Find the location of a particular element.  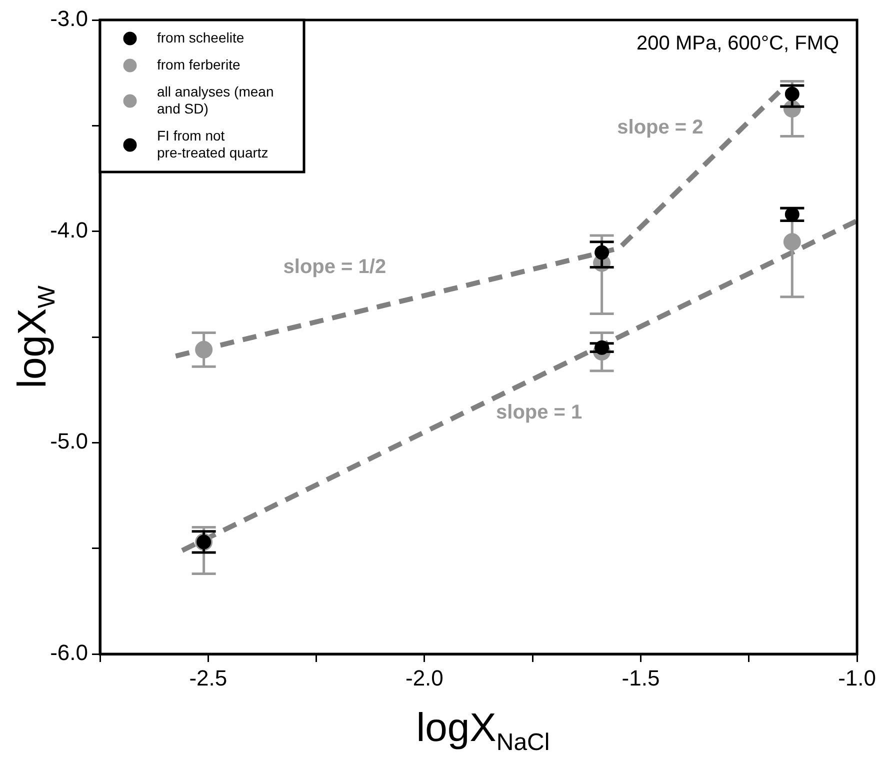

x-axis-title: logX$_{NaCl}$ is located at coordinates (483, 731).